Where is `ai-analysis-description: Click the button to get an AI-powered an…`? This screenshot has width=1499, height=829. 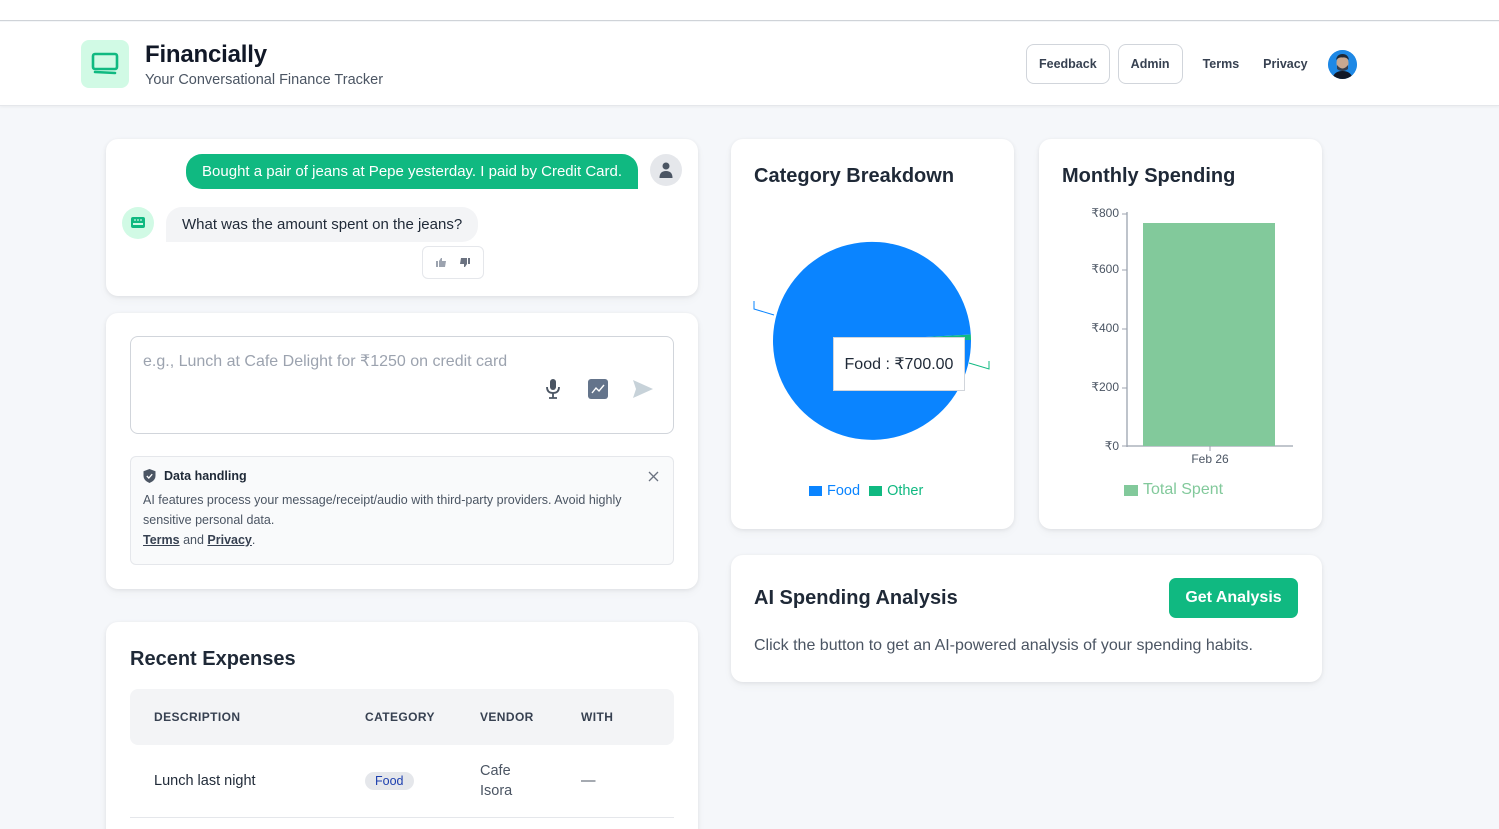
ai-analysis-description: Click the button to get an AI-powered an… is located at coordinates (1003, 645).